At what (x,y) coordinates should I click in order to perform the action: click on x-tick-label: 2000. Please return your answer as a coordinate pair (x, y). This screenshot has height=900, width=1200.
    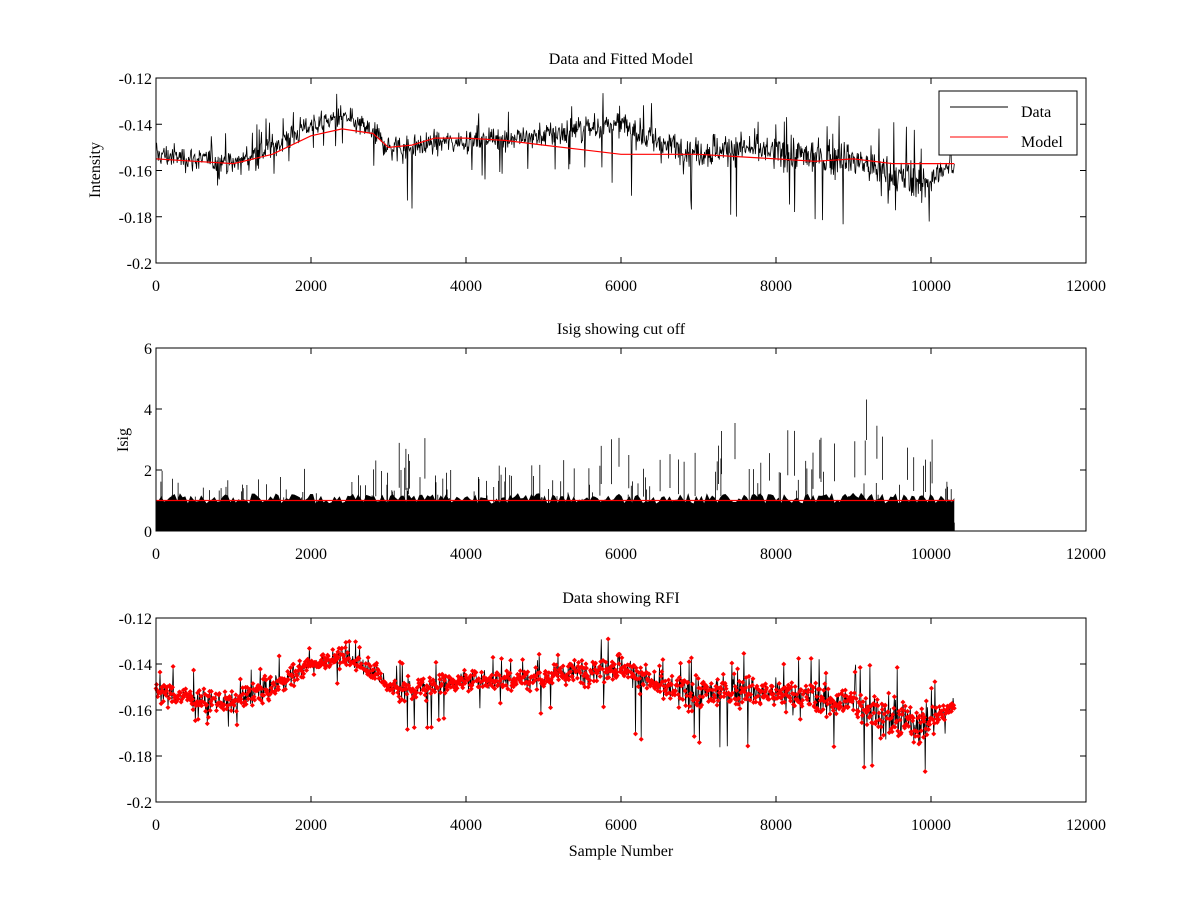
    Looking at the image, I should click on (311, 286).